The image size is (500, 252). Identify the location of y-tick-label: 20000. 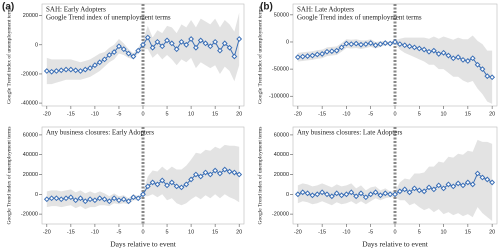
(30, 175).